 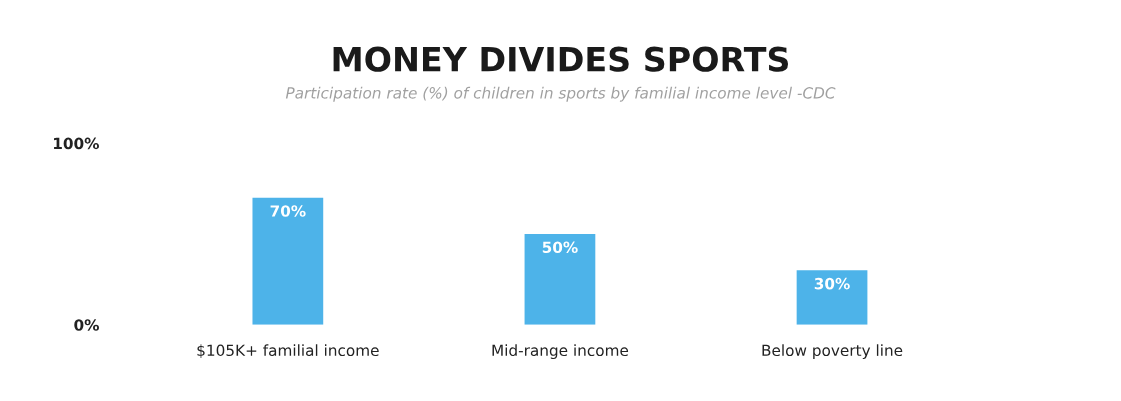 I want to click on data-label: 50%, so click(x=560, y=247).